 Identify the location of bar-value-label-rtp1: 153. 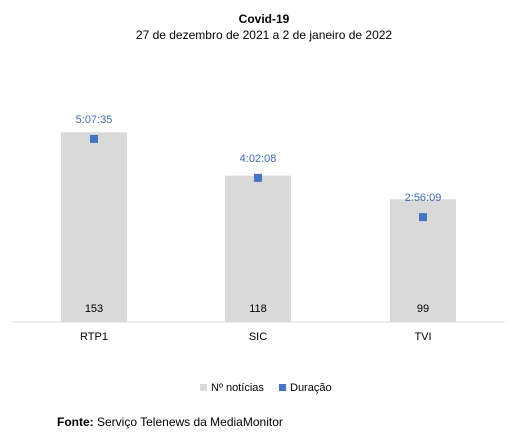
(94, 309).